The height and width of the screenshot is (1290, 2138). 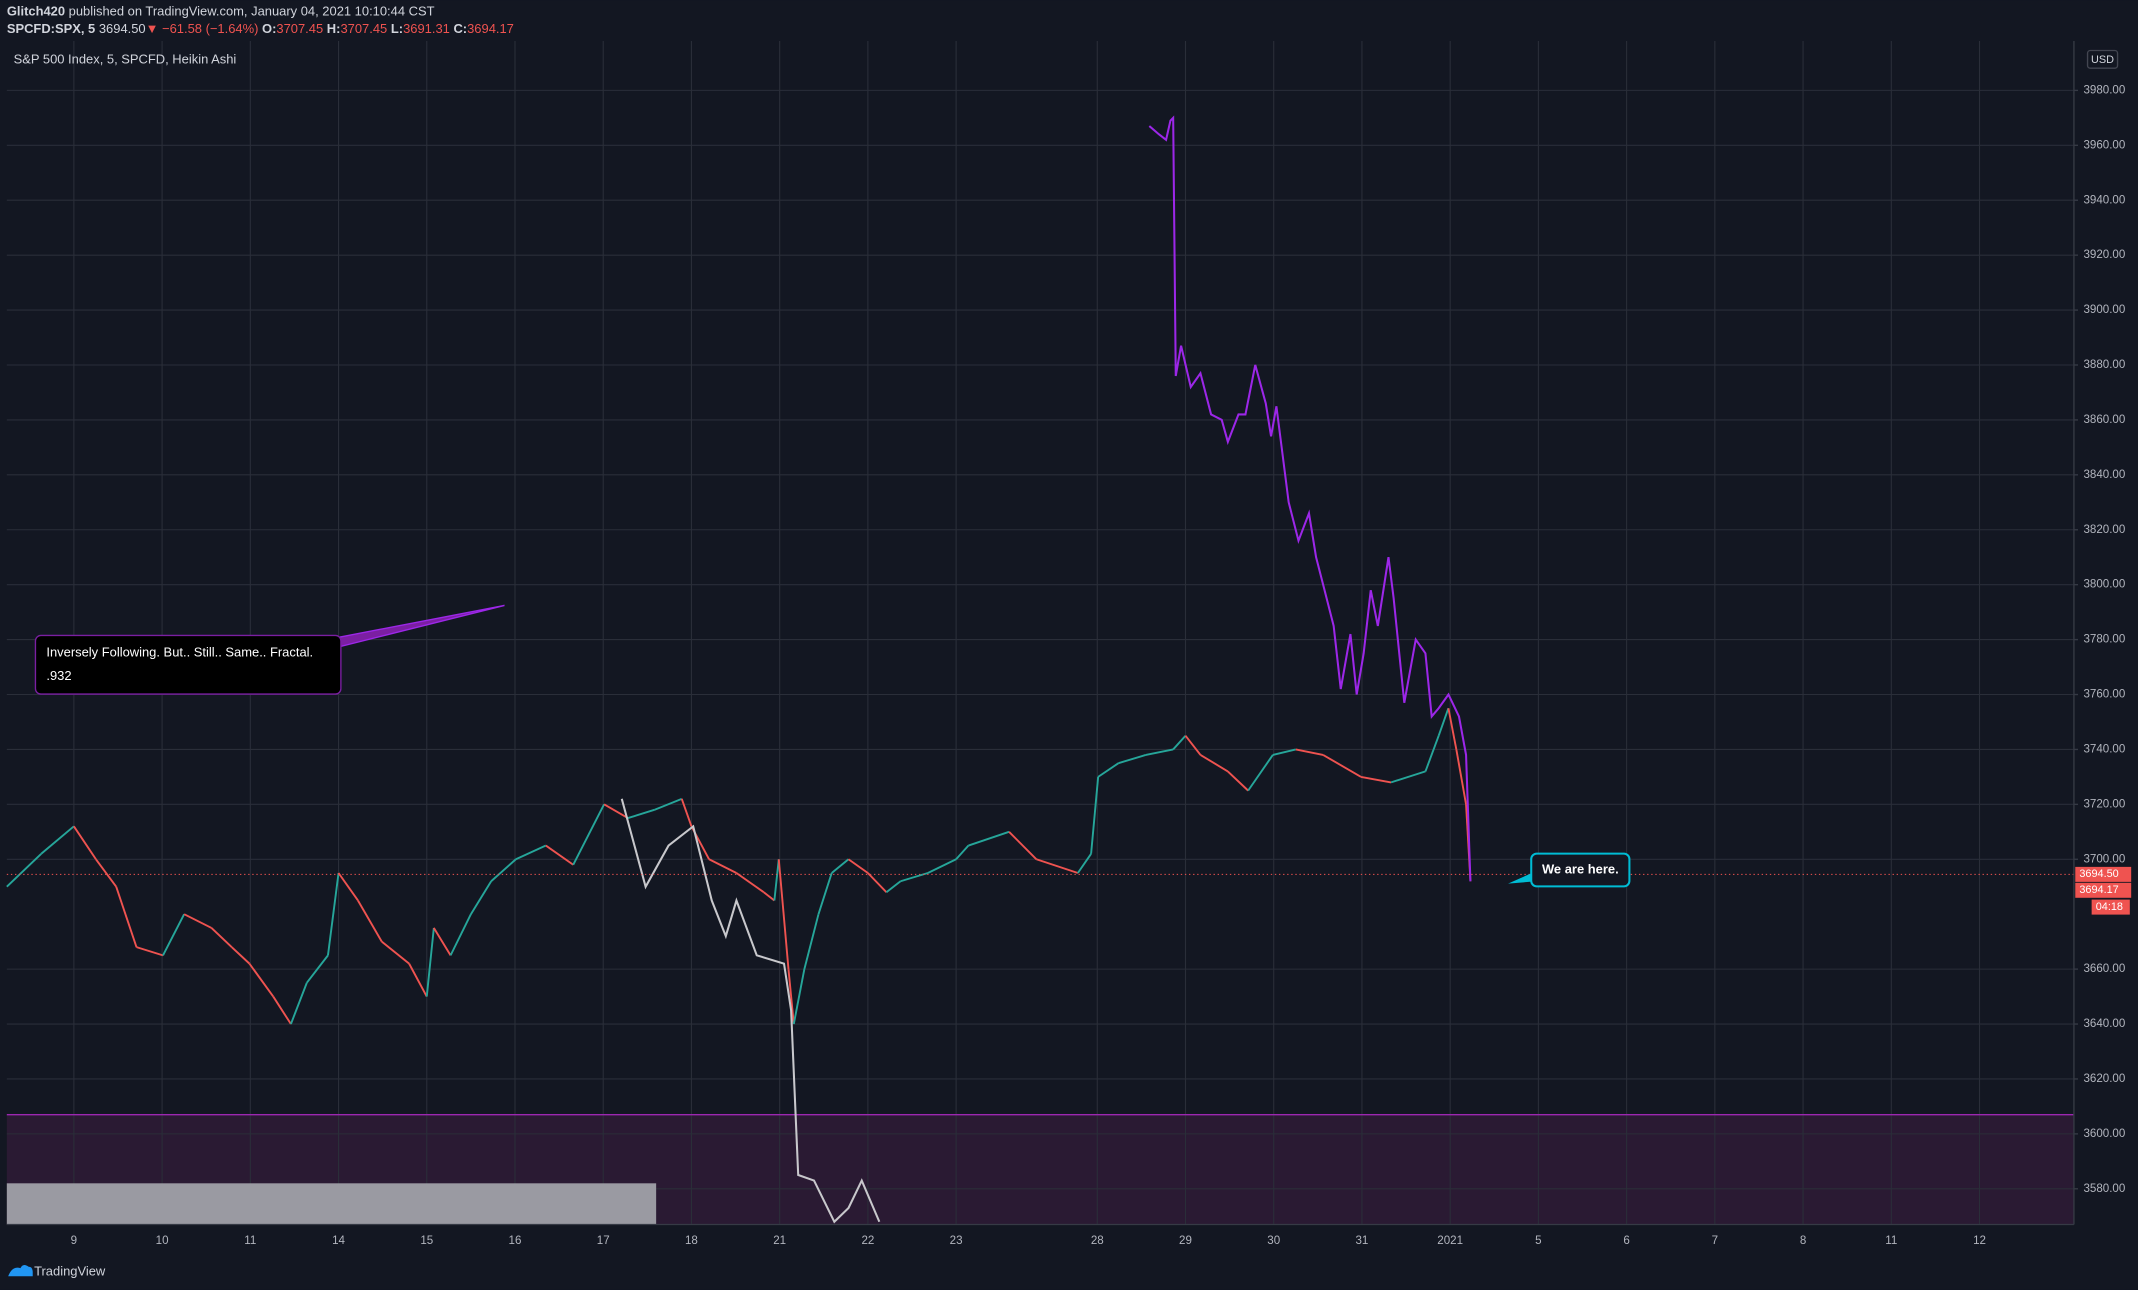 I want to click on x-tick-label: 8, so click(x=1803, y=1241).